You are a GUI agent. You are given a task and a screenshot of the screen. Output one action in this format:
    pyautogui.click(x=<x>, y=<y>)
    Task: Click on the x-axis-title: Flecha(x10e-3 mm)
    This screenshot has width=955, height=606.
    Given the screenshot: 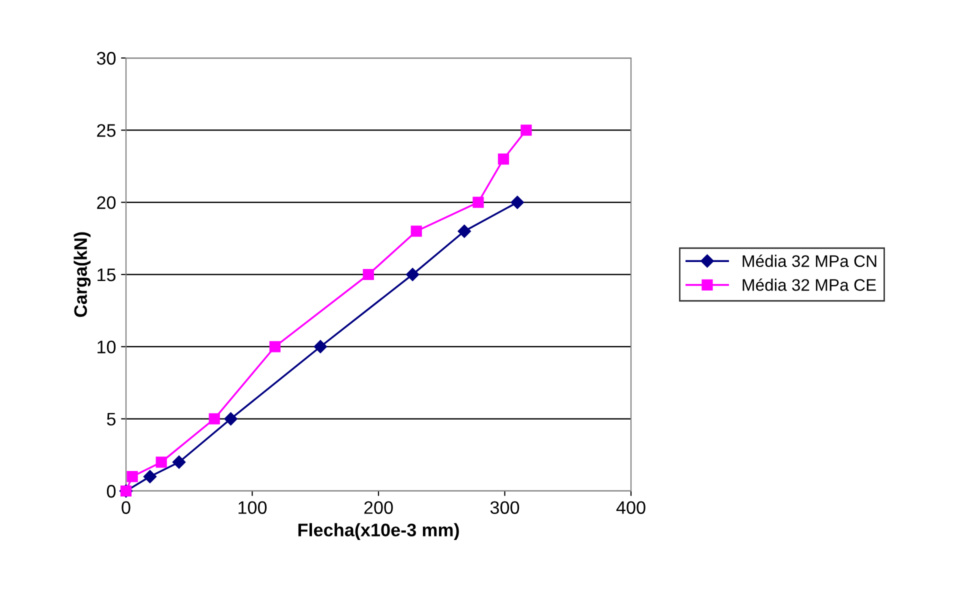 What is the action you would take?
    pyautogui.click(x=378, y=531)
    